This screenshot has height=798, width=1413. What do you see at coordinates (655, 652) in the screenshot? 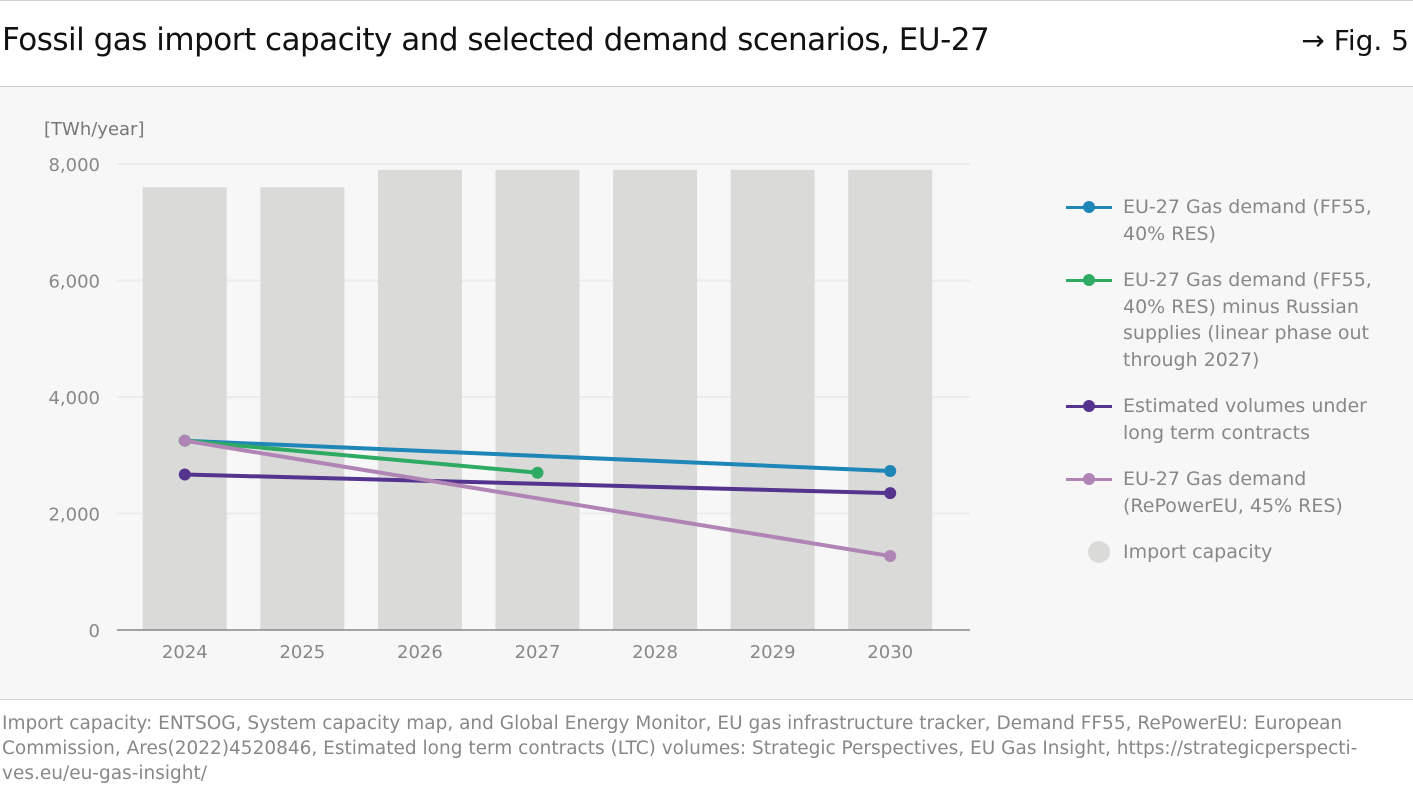
I see `x-tick-label: 2028` at bounding box center [655, 652].